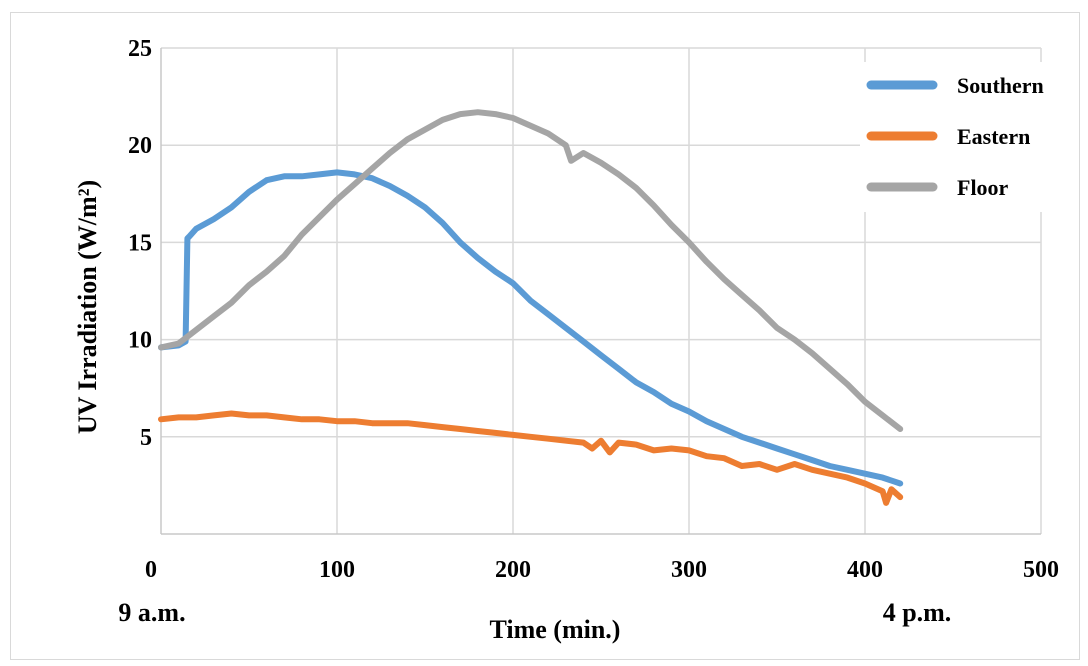 Image resolution: width=1088 pixels, height=666 pixels. I want to click on y-tick-label: 15, so click(140, 243).